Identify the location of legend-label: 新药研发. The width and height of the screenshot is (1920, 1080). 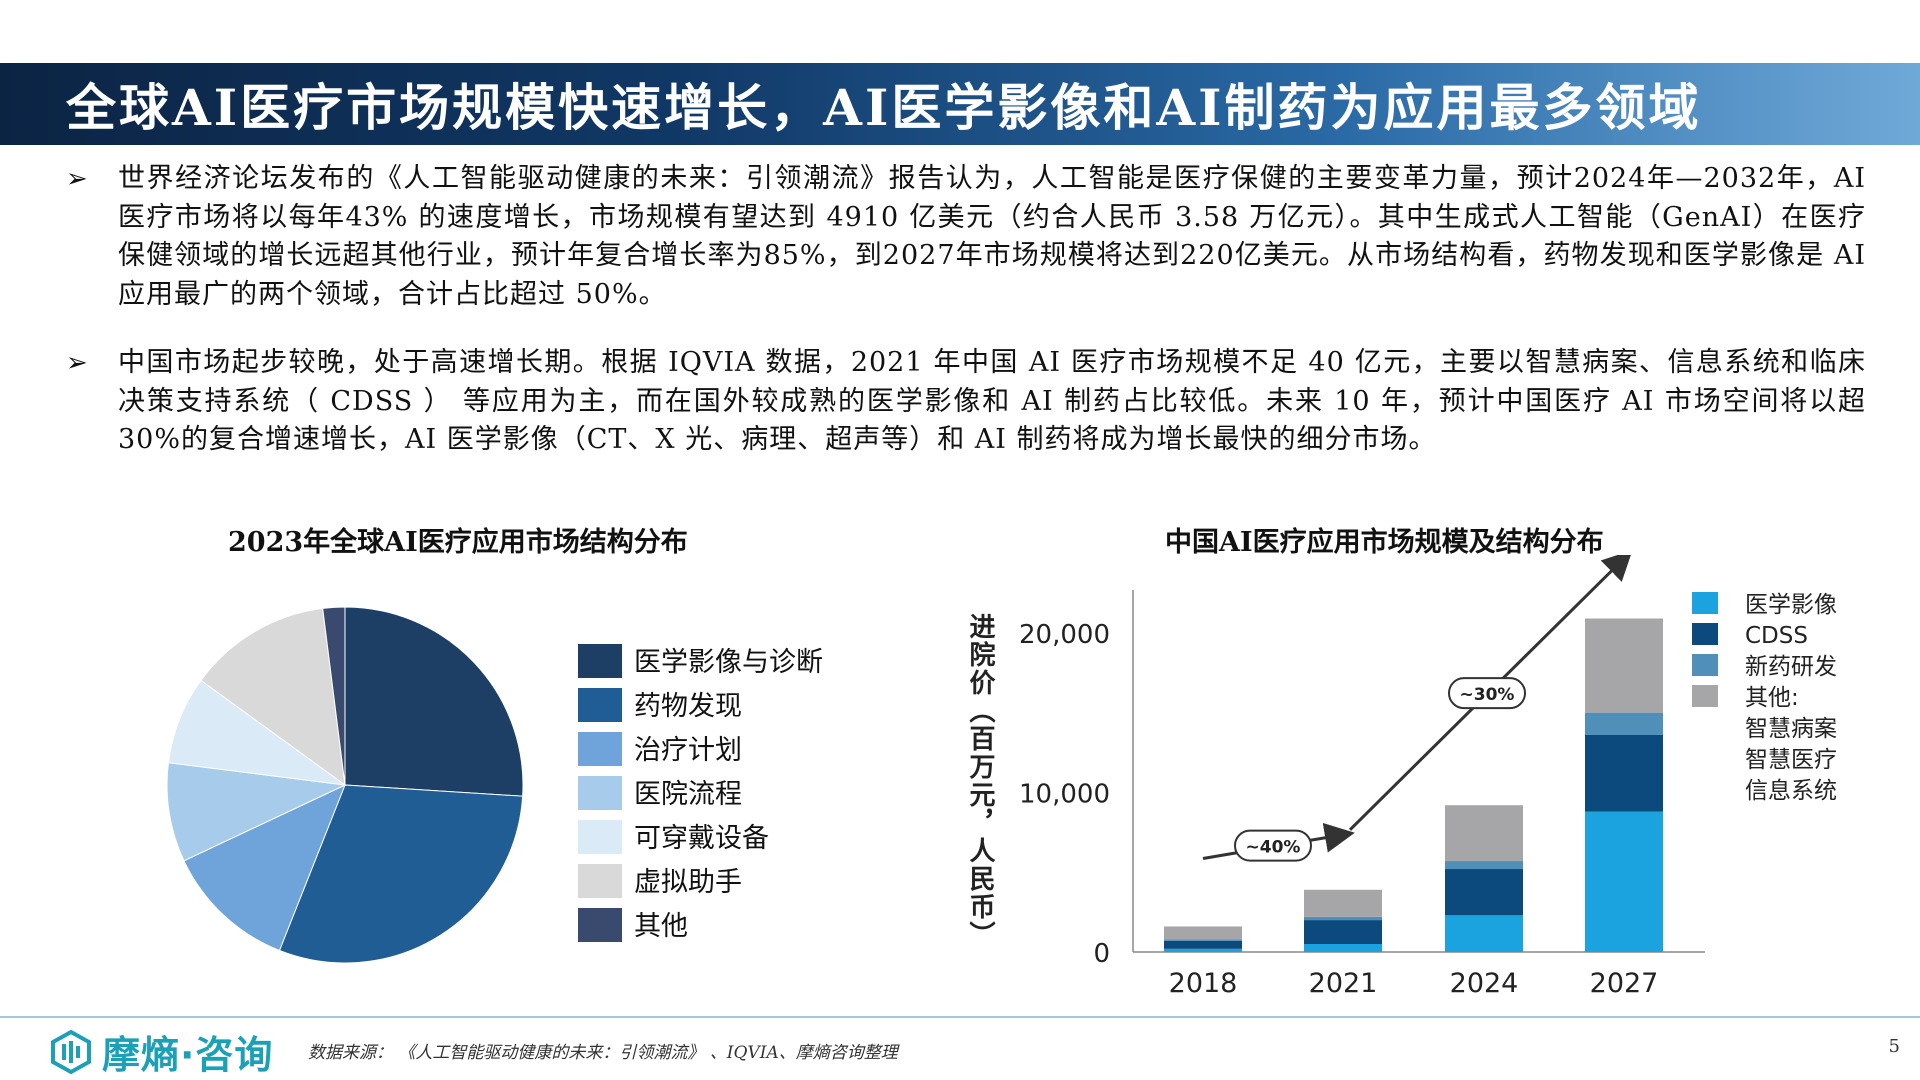
(1791, 667).